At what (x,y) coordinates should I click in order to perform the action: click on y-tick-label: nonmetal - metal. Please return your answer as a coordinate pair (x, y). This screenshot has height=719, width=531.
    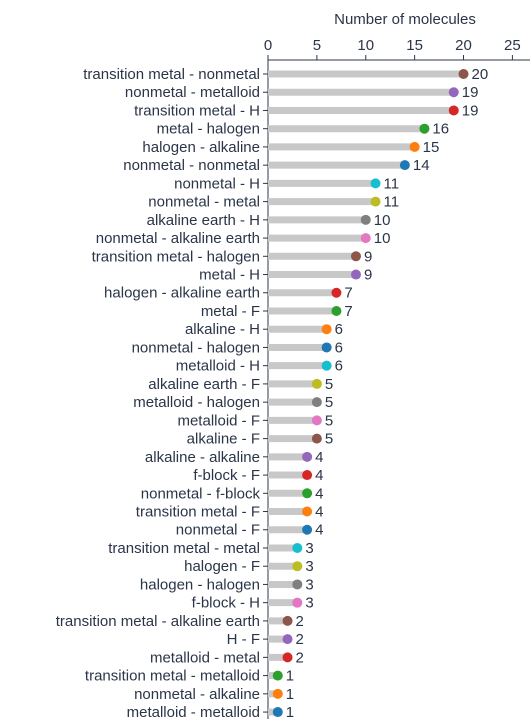
    Looking at the image, I should click on (204, 202).